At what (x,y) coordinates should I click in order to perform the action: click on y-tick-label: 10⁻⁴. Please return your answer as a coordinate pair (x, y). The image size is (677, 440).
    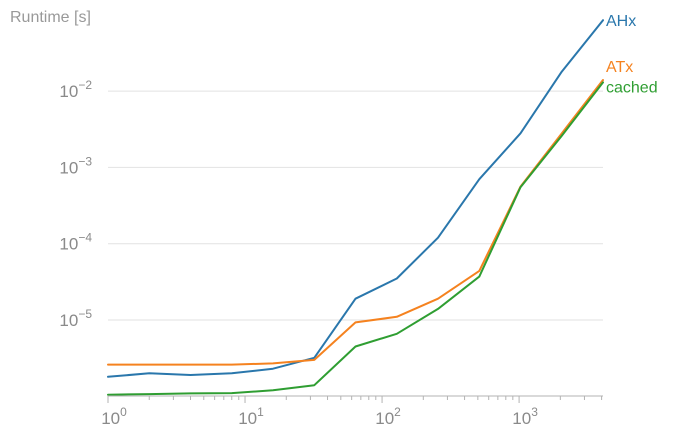
    Looking at the image, I should click on (75, 242).